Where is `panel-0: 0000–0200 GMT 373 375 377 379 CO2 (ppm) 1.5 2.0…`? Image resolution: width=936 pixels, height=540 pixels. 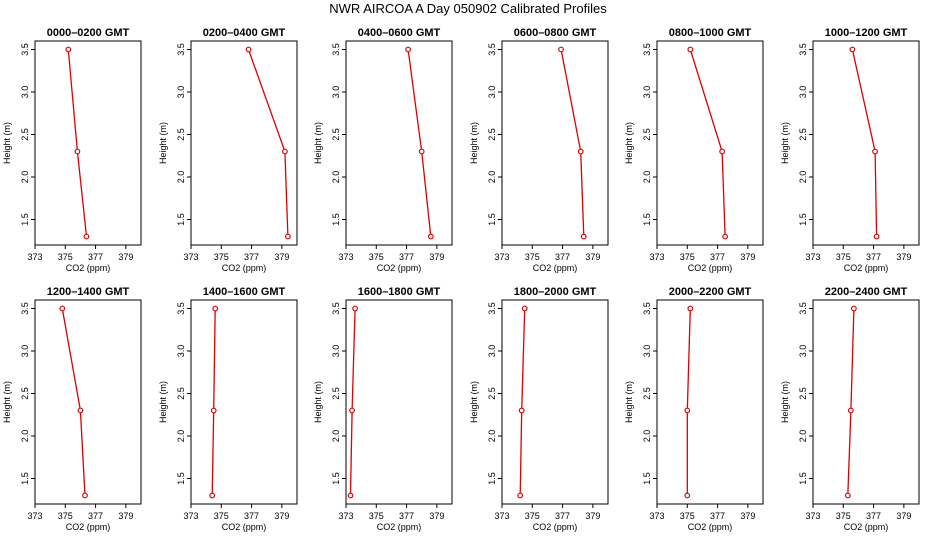
panel-0: 0000–0200 GMT 373 375 377 379 CO2 (ppm) 1.5 2.0… is located at coordinates (72, 150).